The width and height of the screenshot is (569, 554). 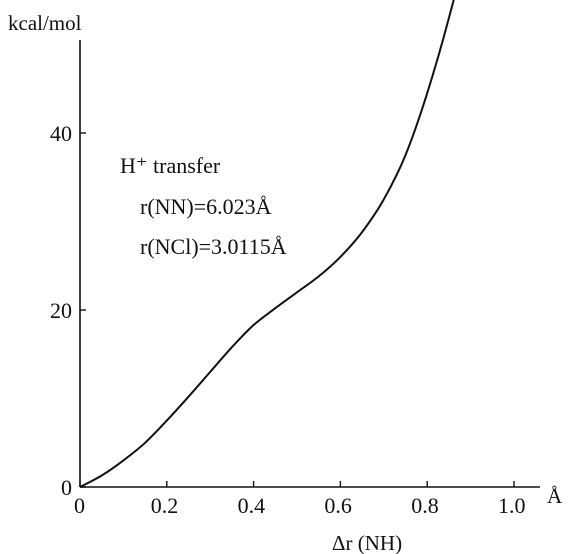 What do you see at coordinates (66, 487) in the screenshot?
I see `y-tick-label: 0` at bounding box center [66, 487].